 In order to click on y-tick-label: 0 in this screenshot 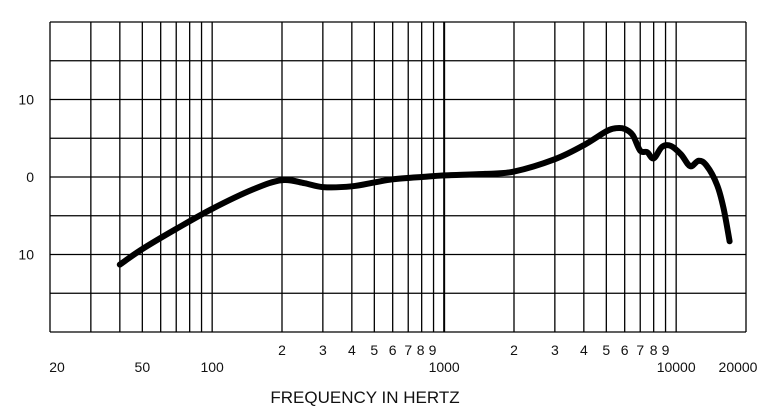, I will do `click(30, 177)`.